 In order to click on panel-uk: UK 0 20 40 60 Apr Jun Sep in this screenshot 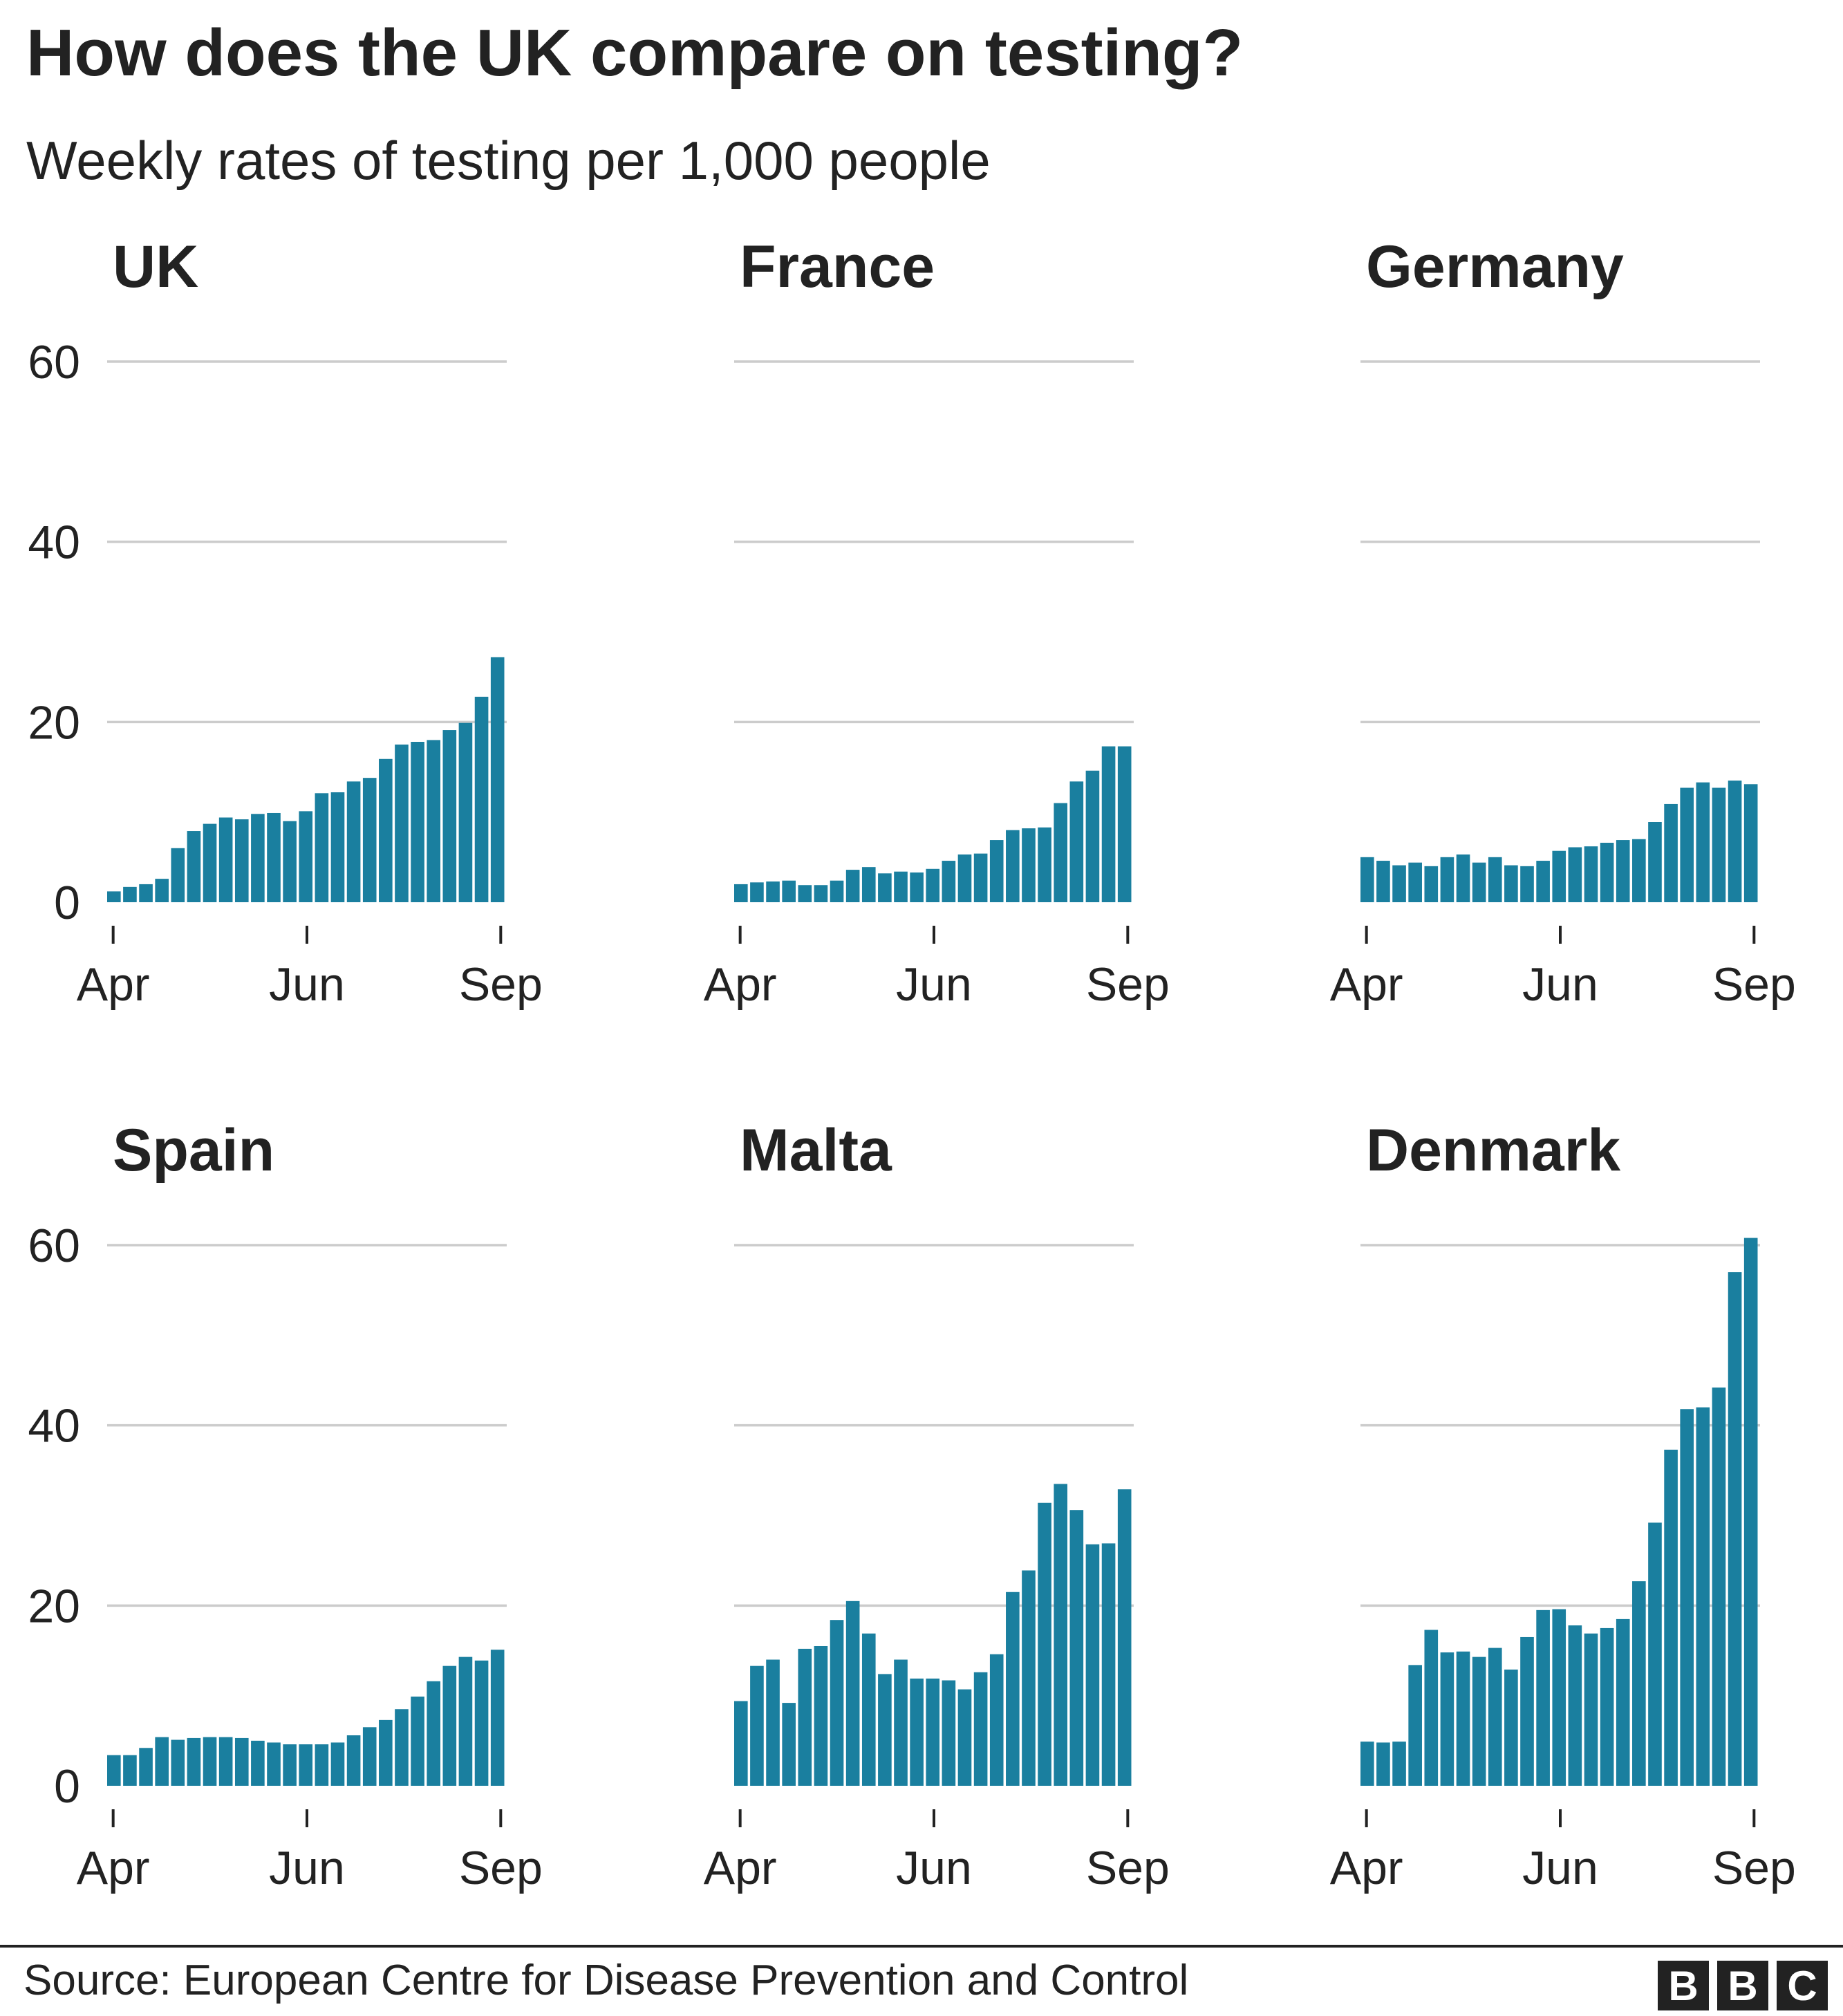, I will do `click(285, 622)`.